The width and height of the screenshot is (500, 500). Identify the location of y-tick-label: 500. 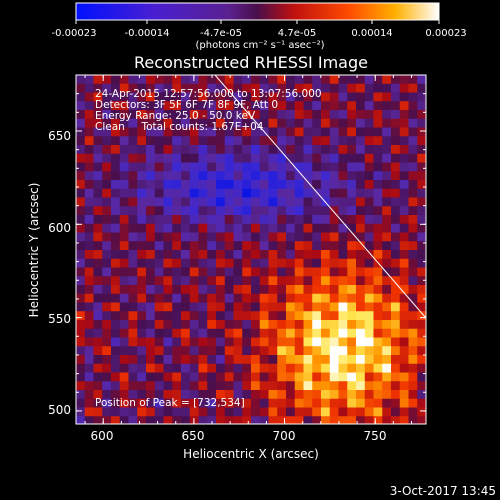
(59, 410).